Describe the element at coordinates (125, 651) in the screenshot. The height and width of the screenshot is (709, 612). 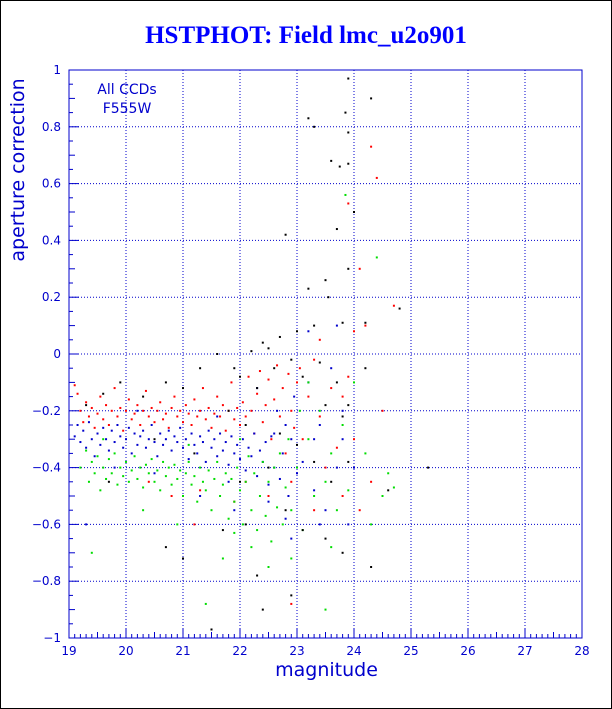
I see `x-tick-label: 20` at that location.